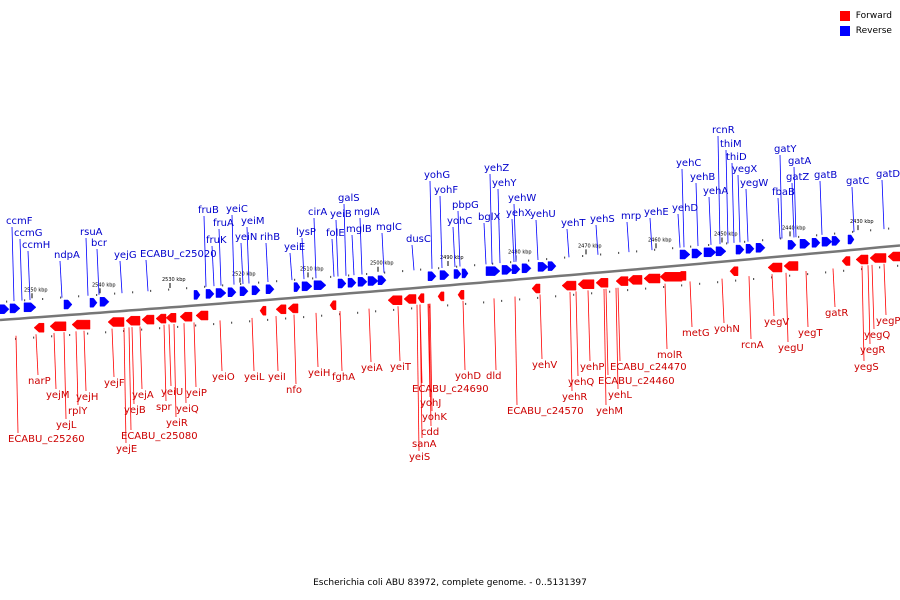 This screenshot has height=600, width=900. I want to click on gene-label-yohg: yohG, so click(437, 175).